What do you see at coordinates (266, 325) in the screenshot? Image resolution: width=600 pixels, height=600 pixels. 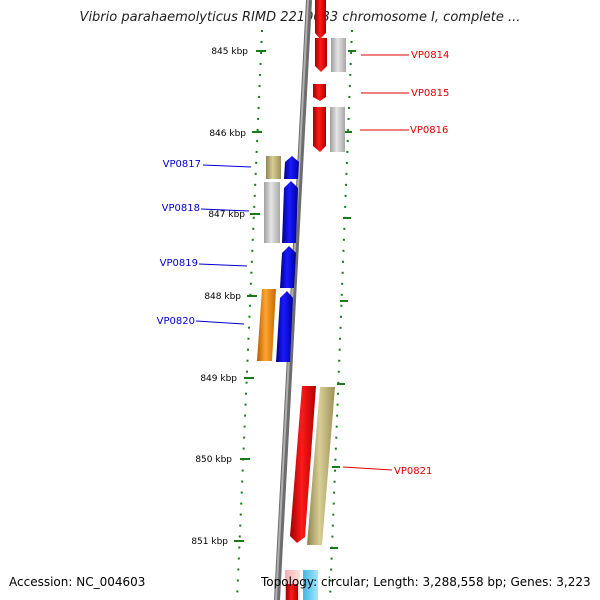 I see `orange-feature-vp0820` at bounding box center [266, 325].